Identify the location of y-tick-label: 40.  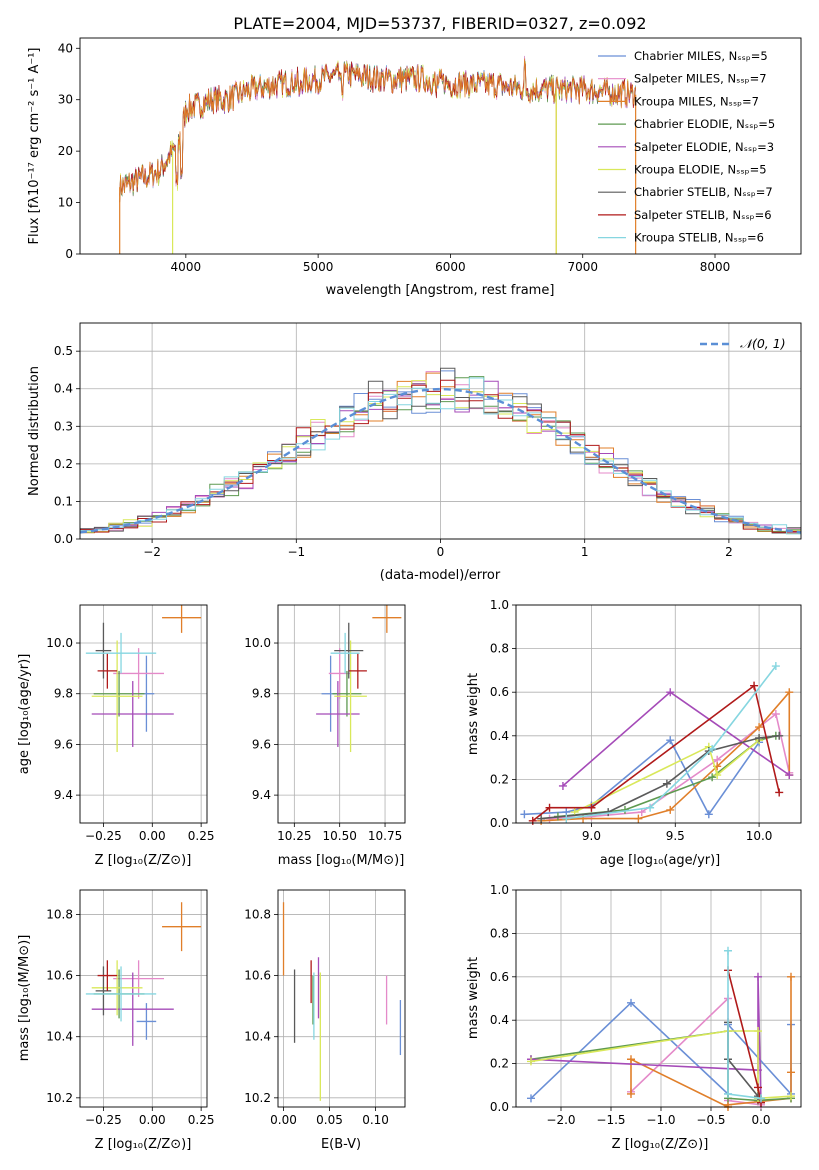
(65, 48).